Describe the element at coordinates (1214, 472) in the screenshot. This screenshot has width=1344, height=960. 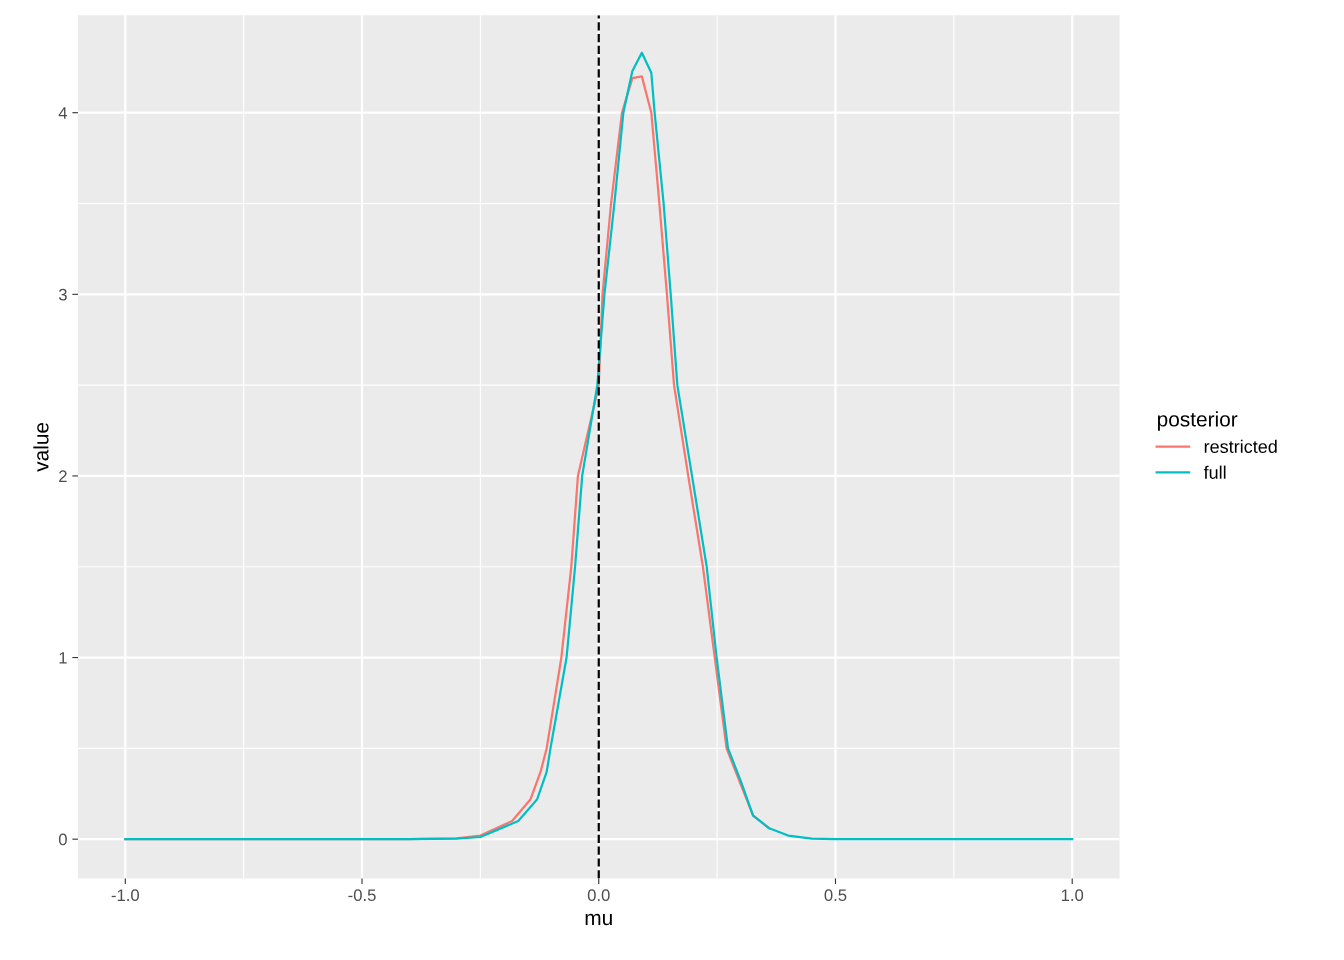
I see `legend-label: full` at that location.